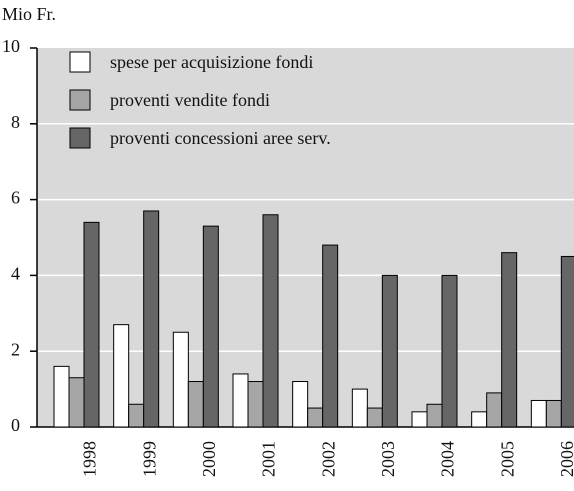 The height and width of the screenshot is (491, 574). I want to click on y-tick-label: 4, so click(15, 274).